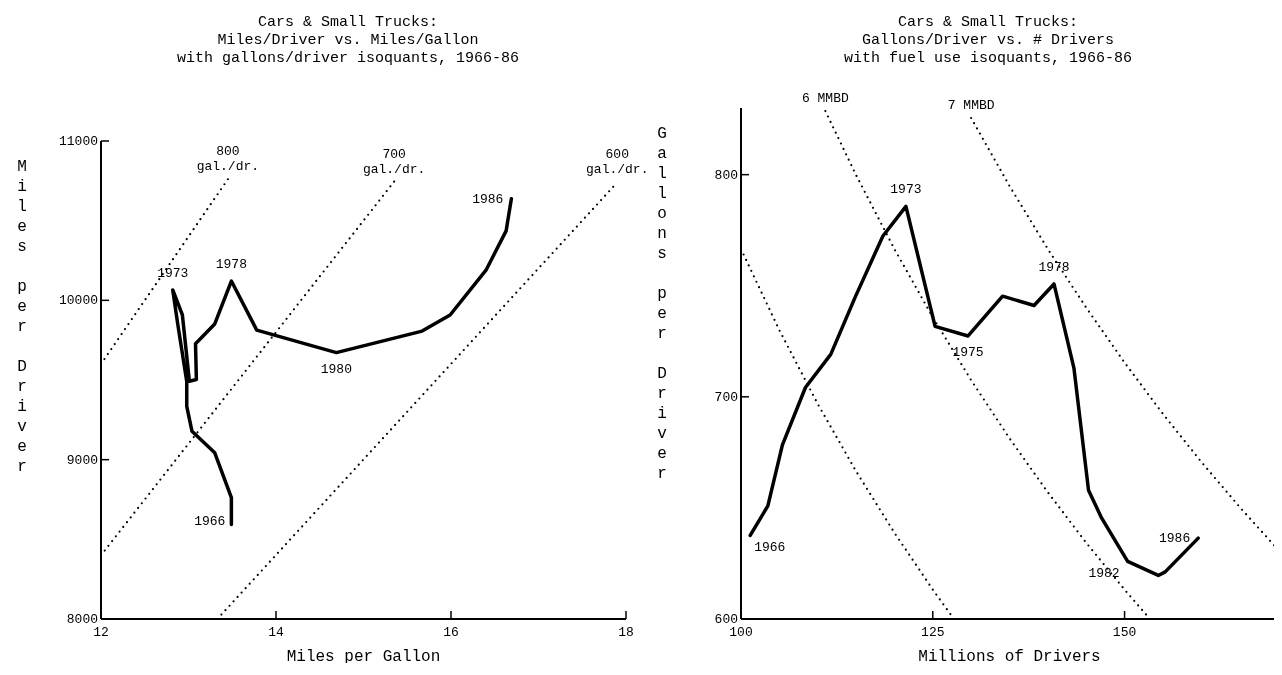 This screenshot has height=675, width=1282. I want to click on annotation: 1982, so click(1104, 574).